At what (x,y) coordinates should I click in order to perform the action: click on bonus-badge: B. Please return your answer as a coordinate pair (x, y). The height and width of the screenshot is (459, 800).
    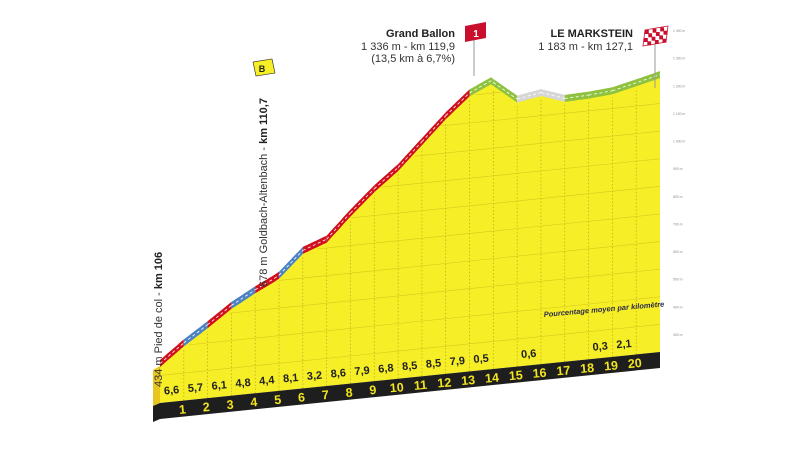
    Looking at the image, I should click on (264, 67).